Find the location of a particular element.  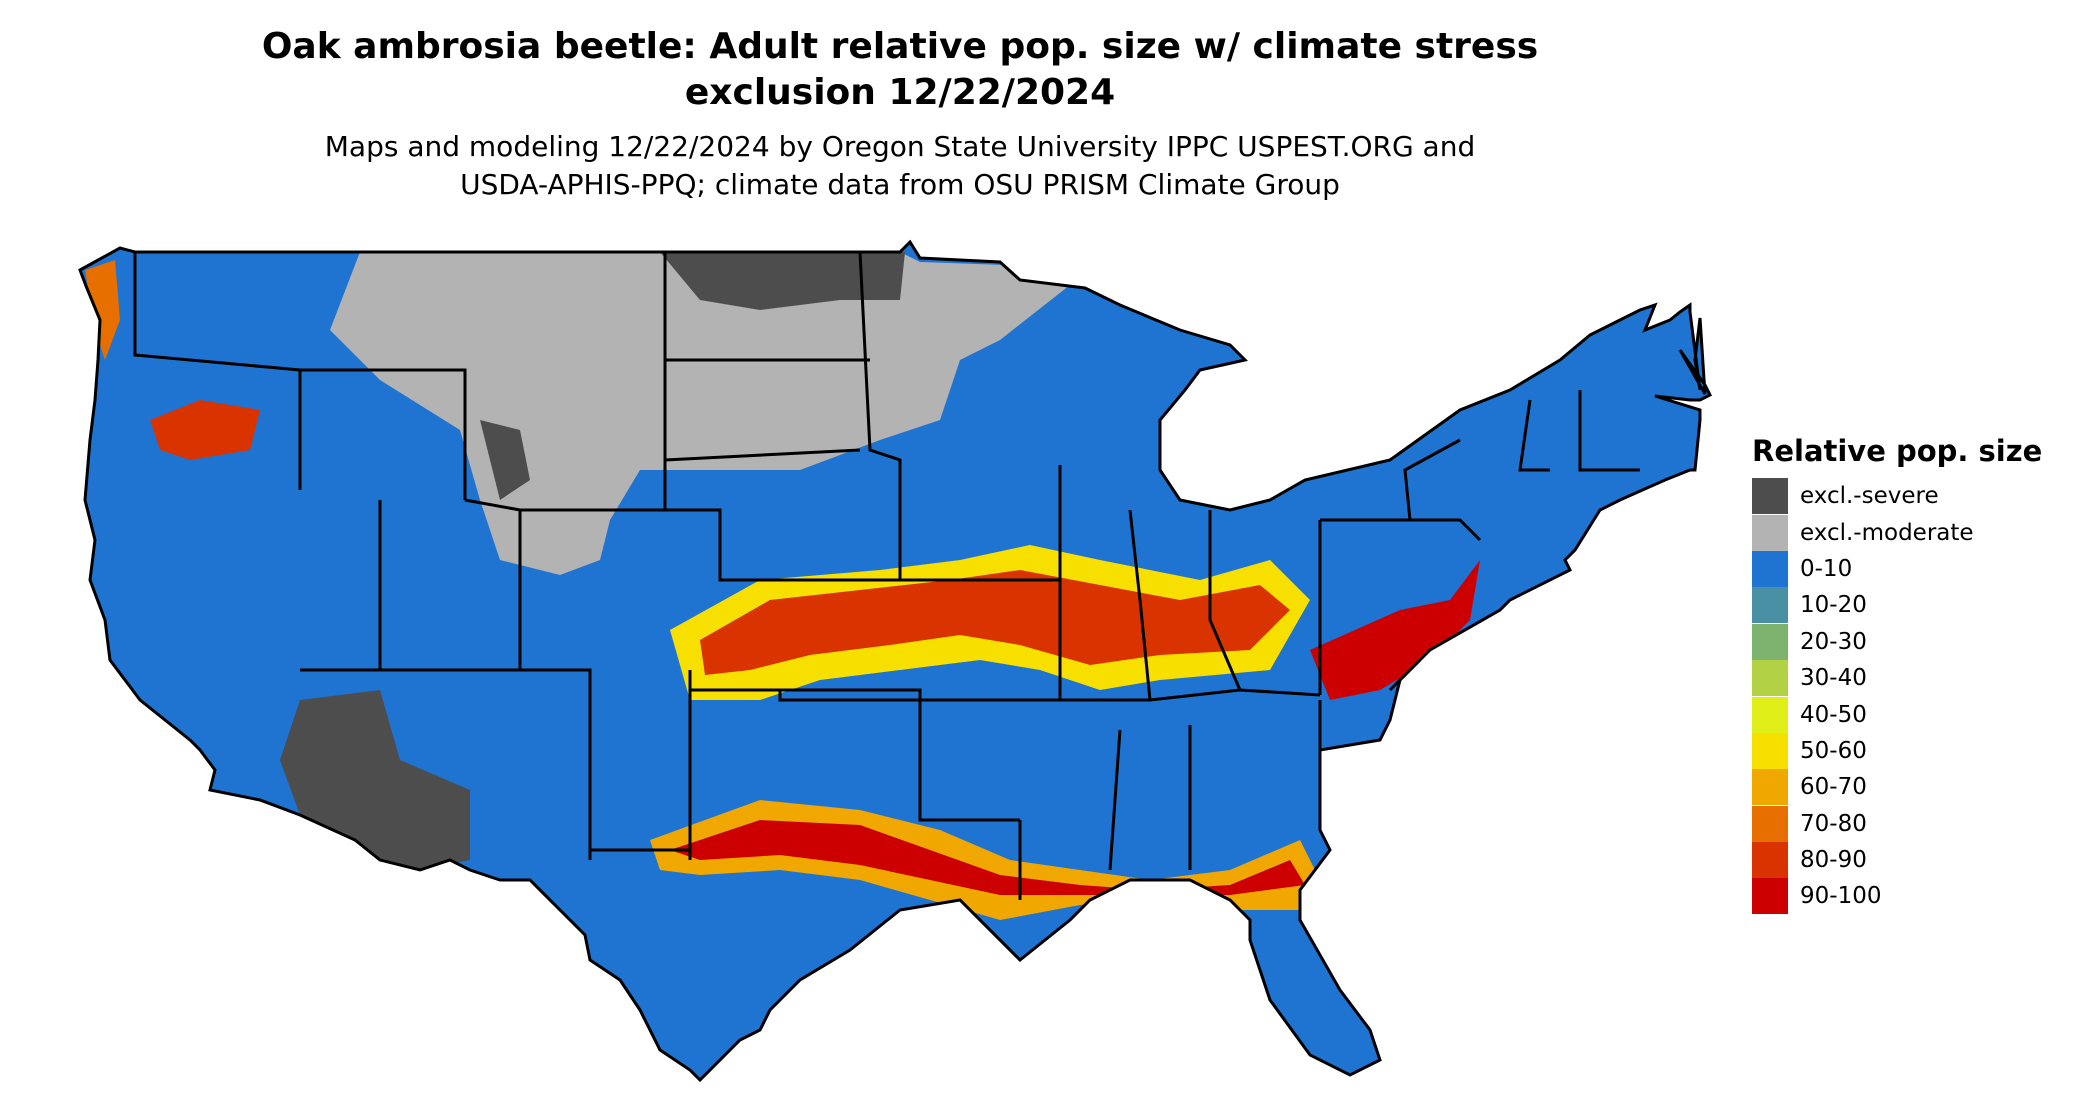

legend-item: 20-30 is located at coordinates (1897, 641).